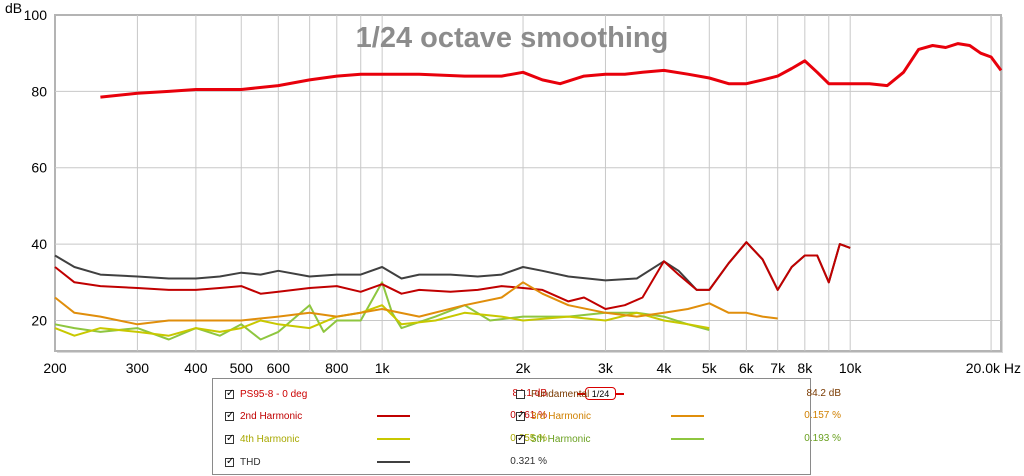 The height and width of the screenshot is (476, 1024). I want to click on x-tick-label: 5k, so click(710, 368).